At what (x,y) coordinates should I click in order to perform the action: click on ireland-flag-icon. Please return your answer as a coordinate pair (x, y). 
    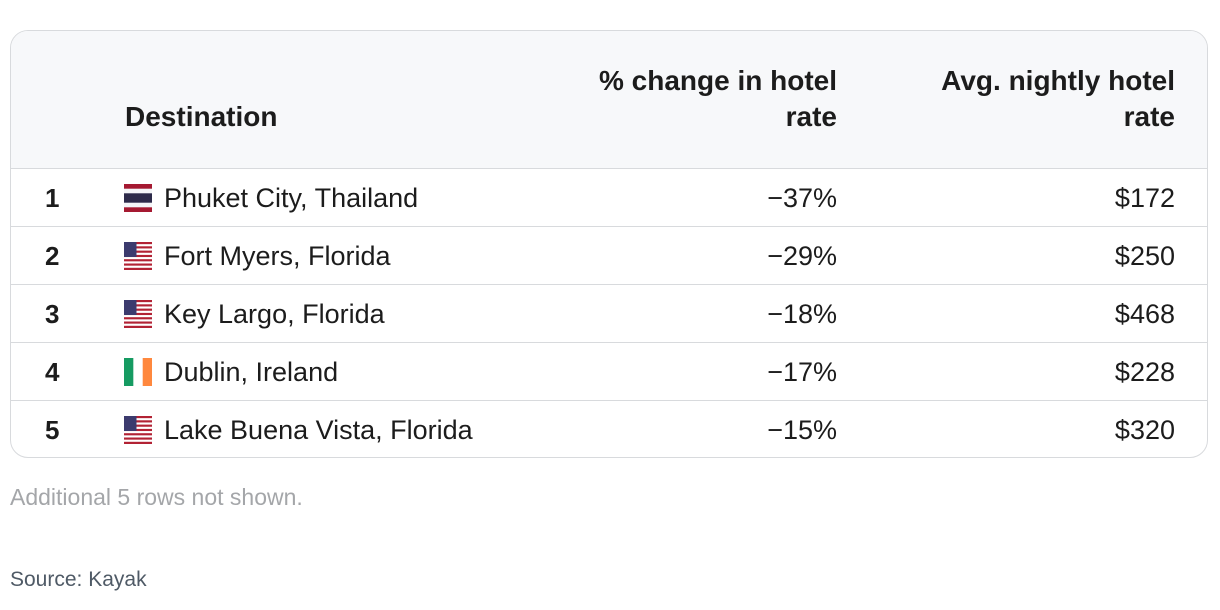
    Looking at the image, I should click on (138, 372).